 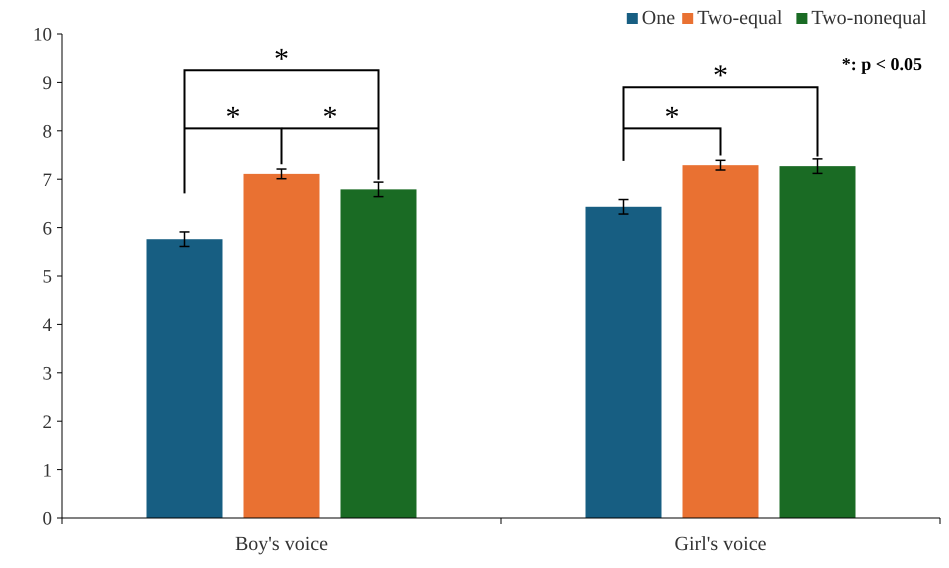 What do you see at coordinates (882, 64) in the screenshot?
I see `annotation: *: p < 0.05` at bounding box center [882, 64].